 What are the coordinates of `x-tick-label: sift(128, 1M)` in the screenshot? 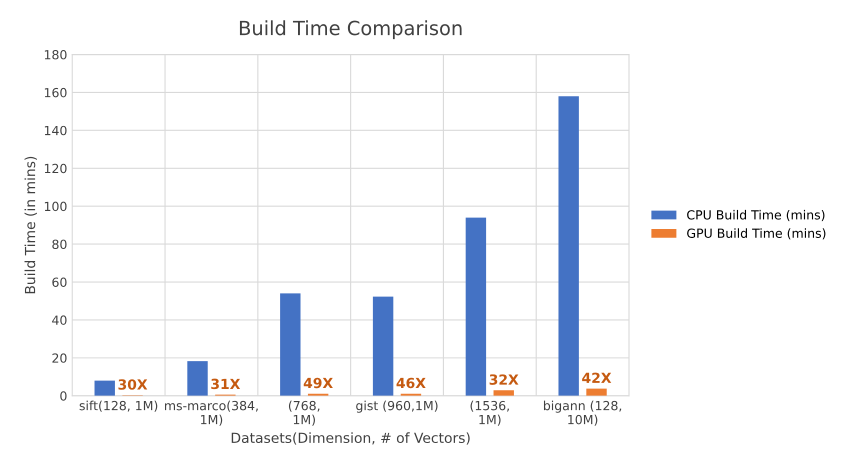 It's located at (119, 406).